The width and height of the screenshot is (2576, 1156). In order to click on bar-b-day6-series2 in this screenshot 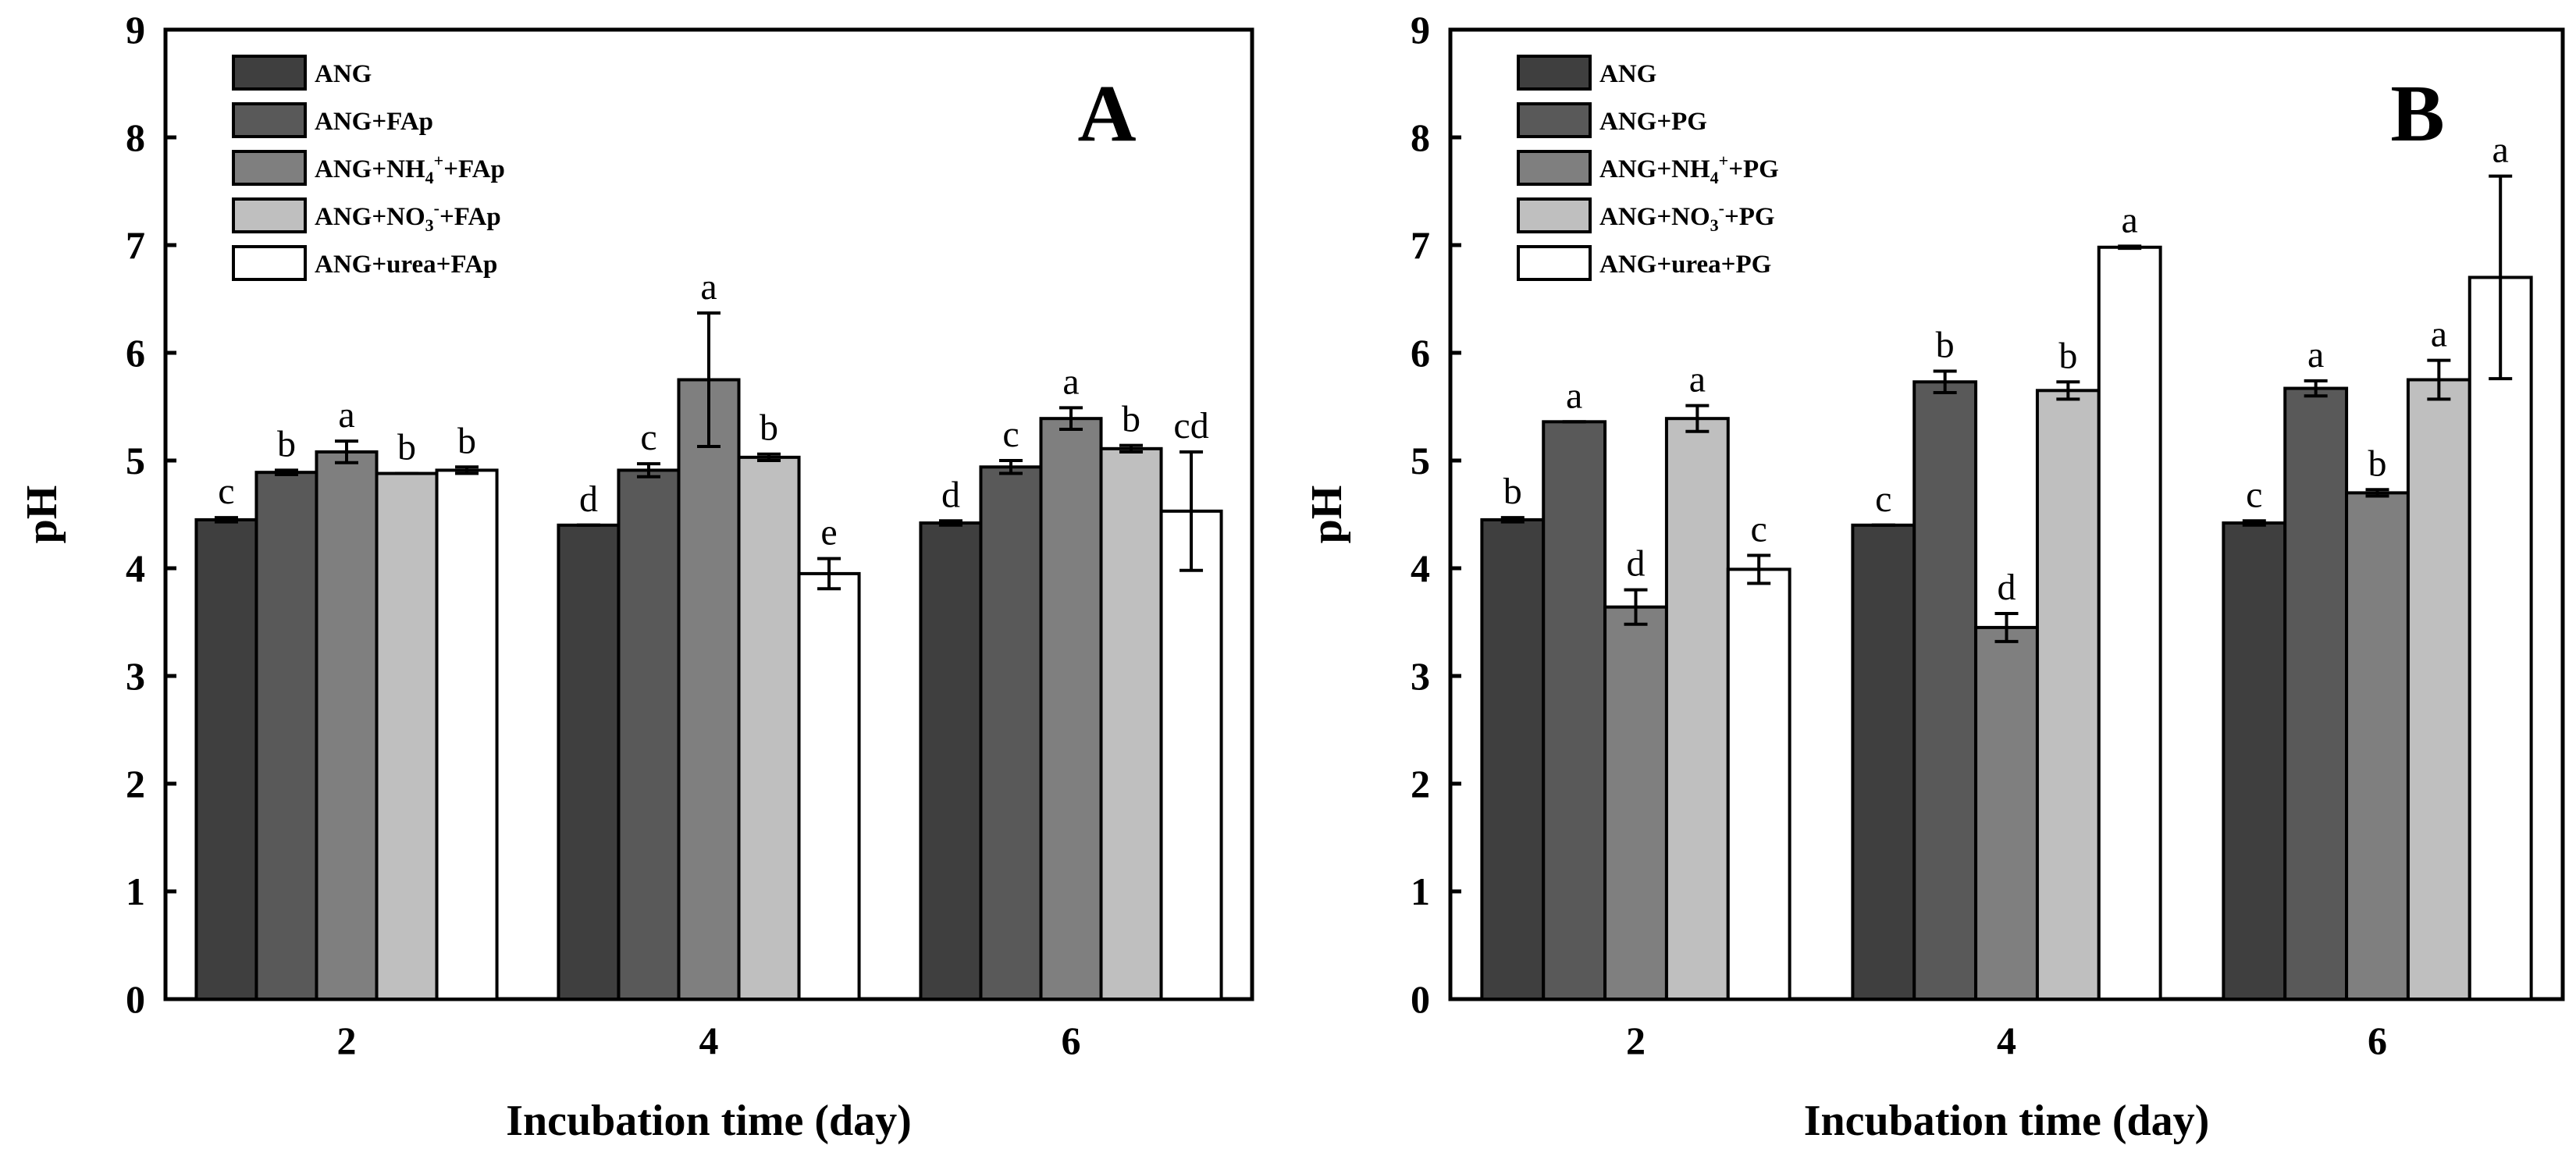, I will do `click(2316, 693)`.